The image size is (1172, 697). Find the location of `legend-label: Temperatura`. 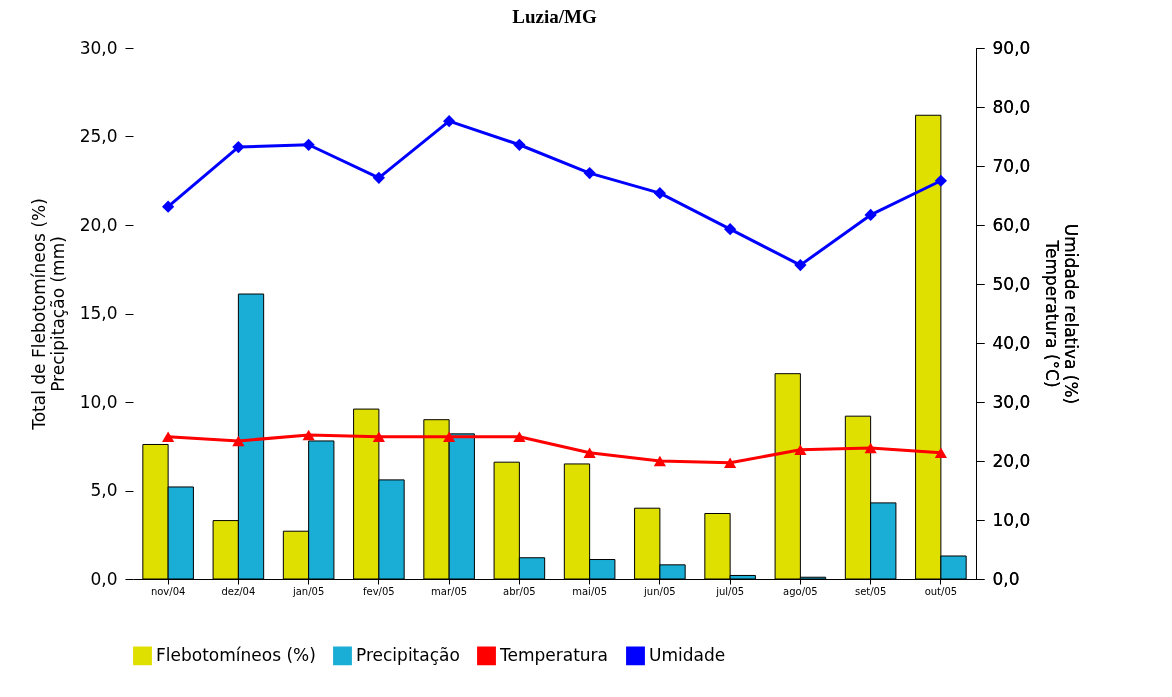

legend-label: Temperatura is located at coordinates (554, 654).